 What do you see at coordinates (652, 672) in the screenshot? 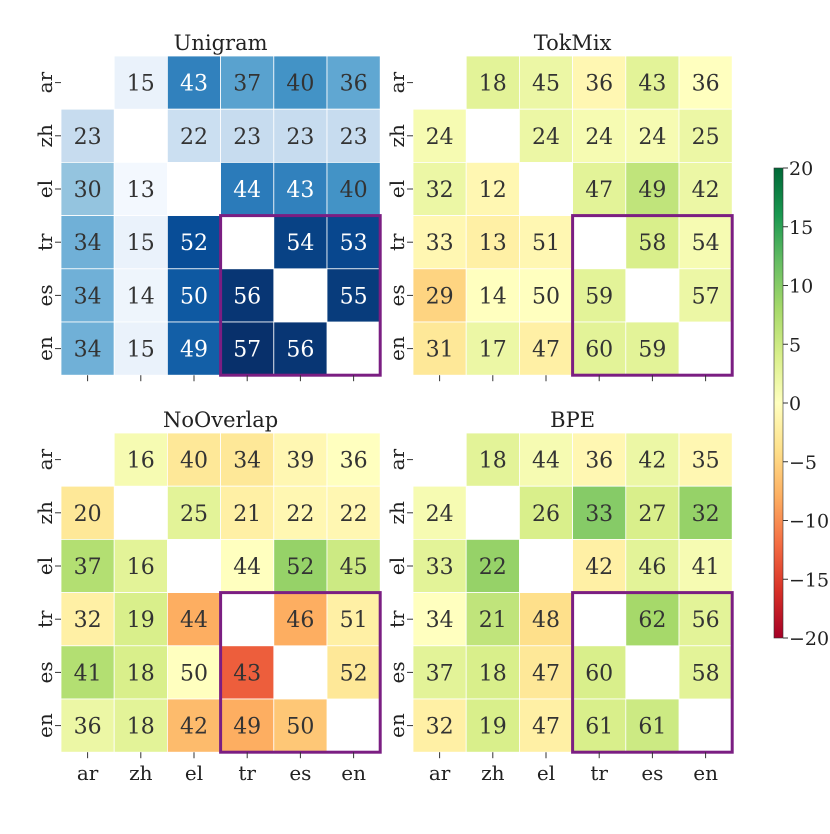
I see `highlight-block` at bounding box center [652, 672].